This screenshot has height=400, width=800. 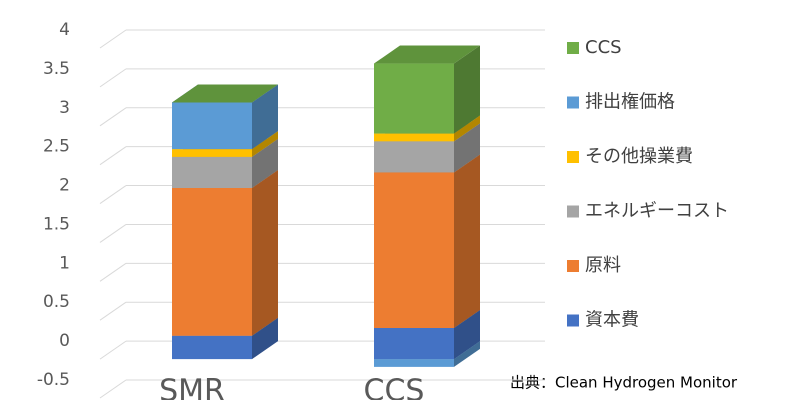 What do you see at coordinates (657, 211) in the screenshot?
I see `legend-label: エネルギーコスト` at bounding box center [657, 211].